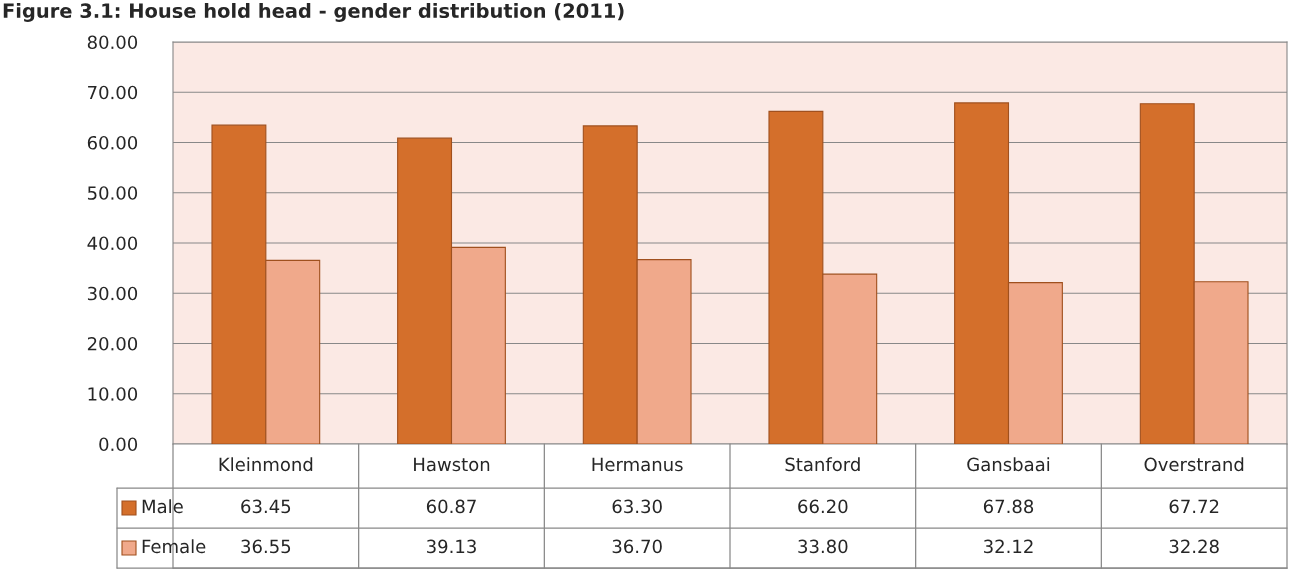  What do you see at coordinates (823, 546) in the screenshot?
I see `data-label: 33.80` at bounding box center [823, 546].